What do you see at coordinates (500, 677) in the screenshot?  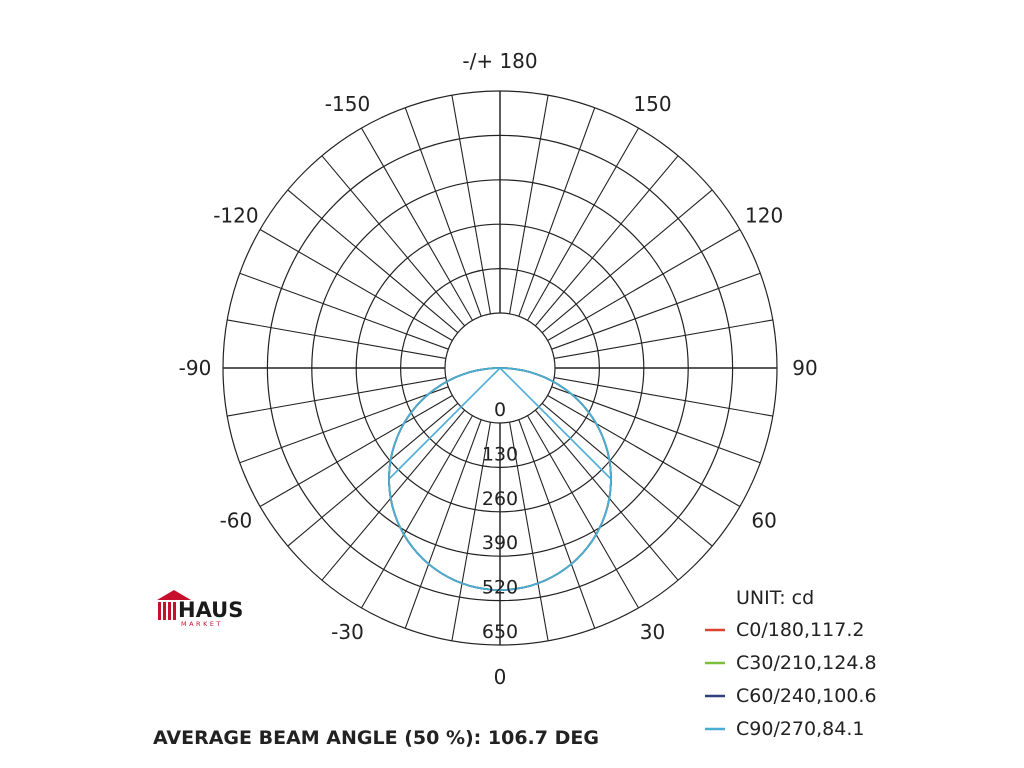 I see `angle-label: 0` at bounding box center [500, 677].